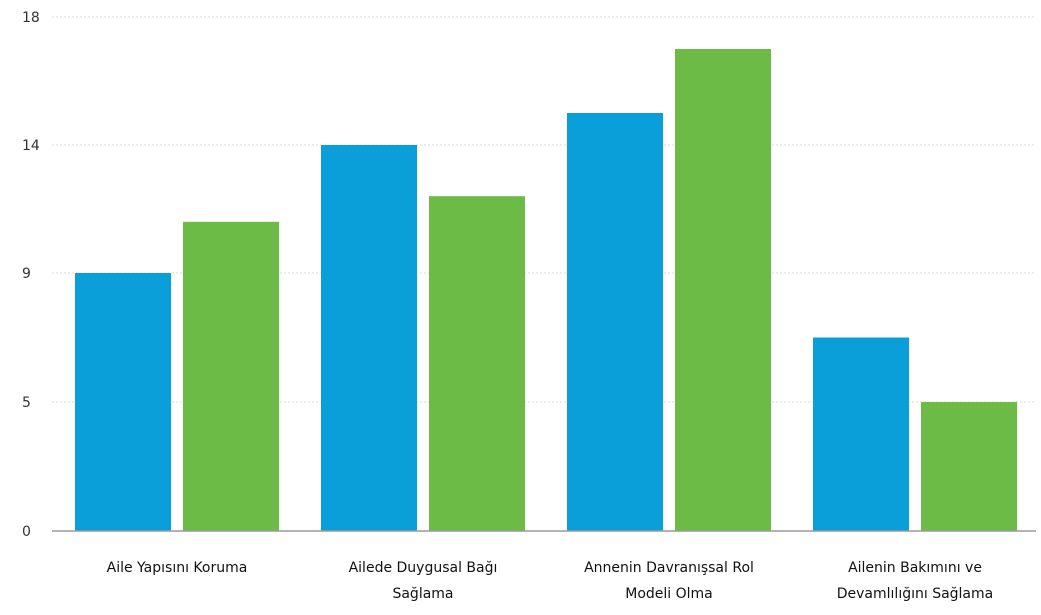  I want to click on y-tick-label: 18, so click(31, 18).